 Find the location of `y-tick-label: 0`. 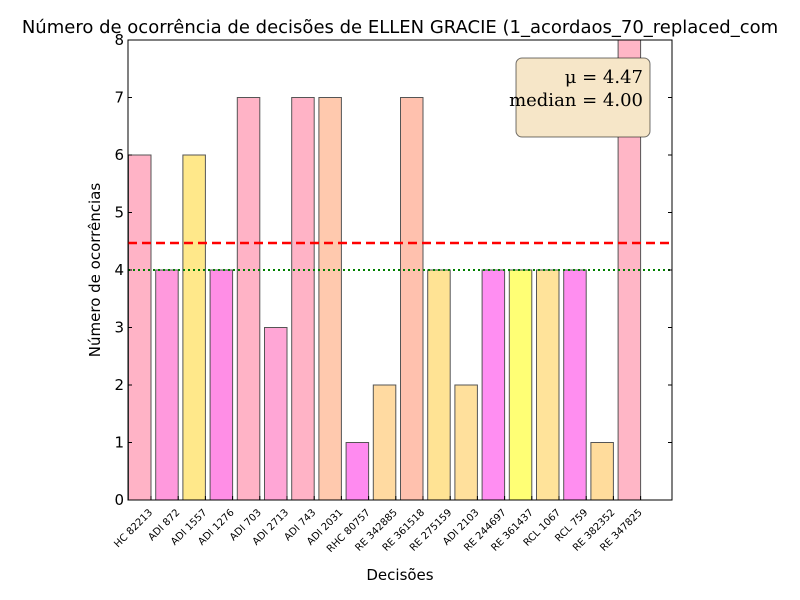

y-tick-label: 0 is located at coordinates (119, 500).